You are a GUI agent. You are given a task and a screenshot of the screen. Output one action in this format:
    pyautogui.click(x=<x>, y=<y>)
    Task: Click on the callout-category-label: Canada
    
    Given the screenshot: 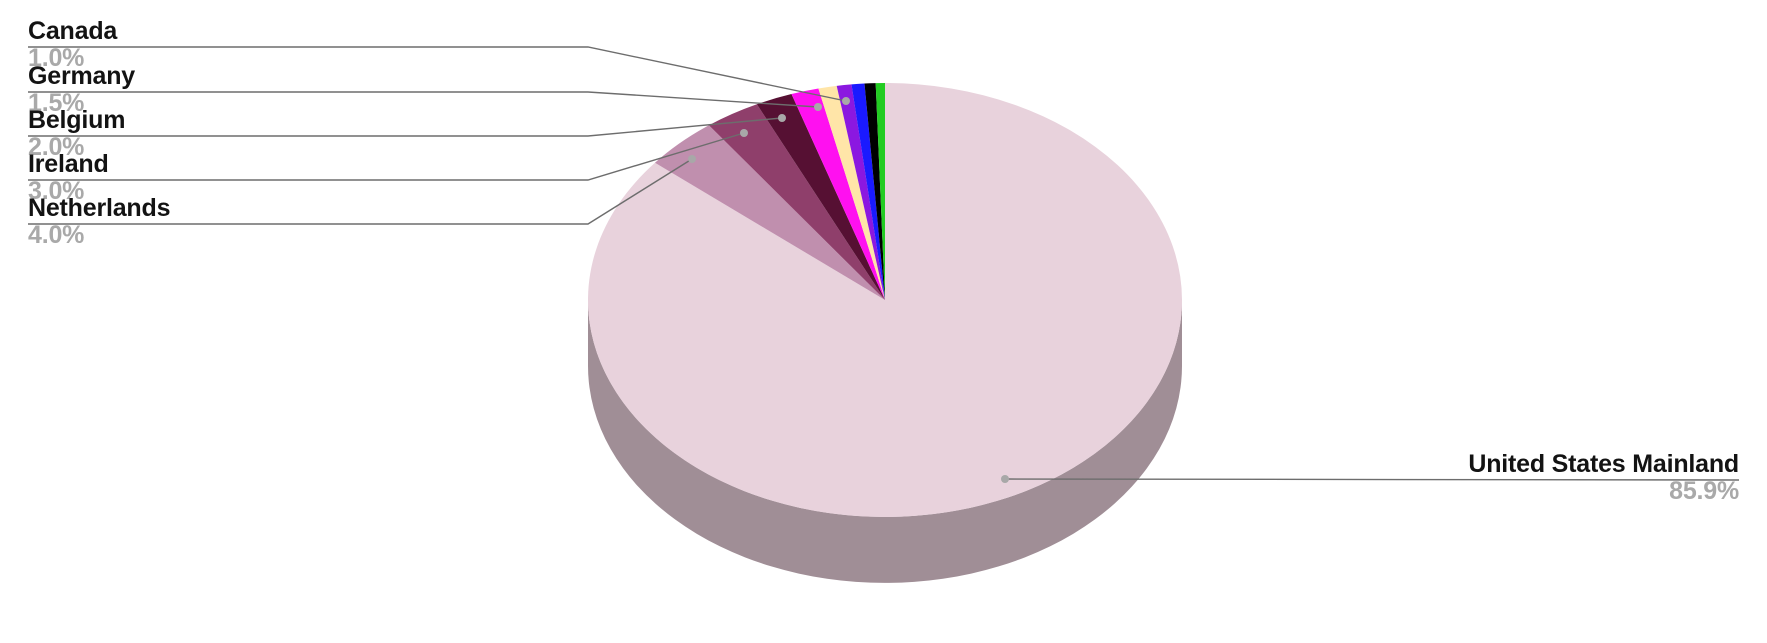 What is the action you would take?
    pyautogui.click(x=73, y=31)
    